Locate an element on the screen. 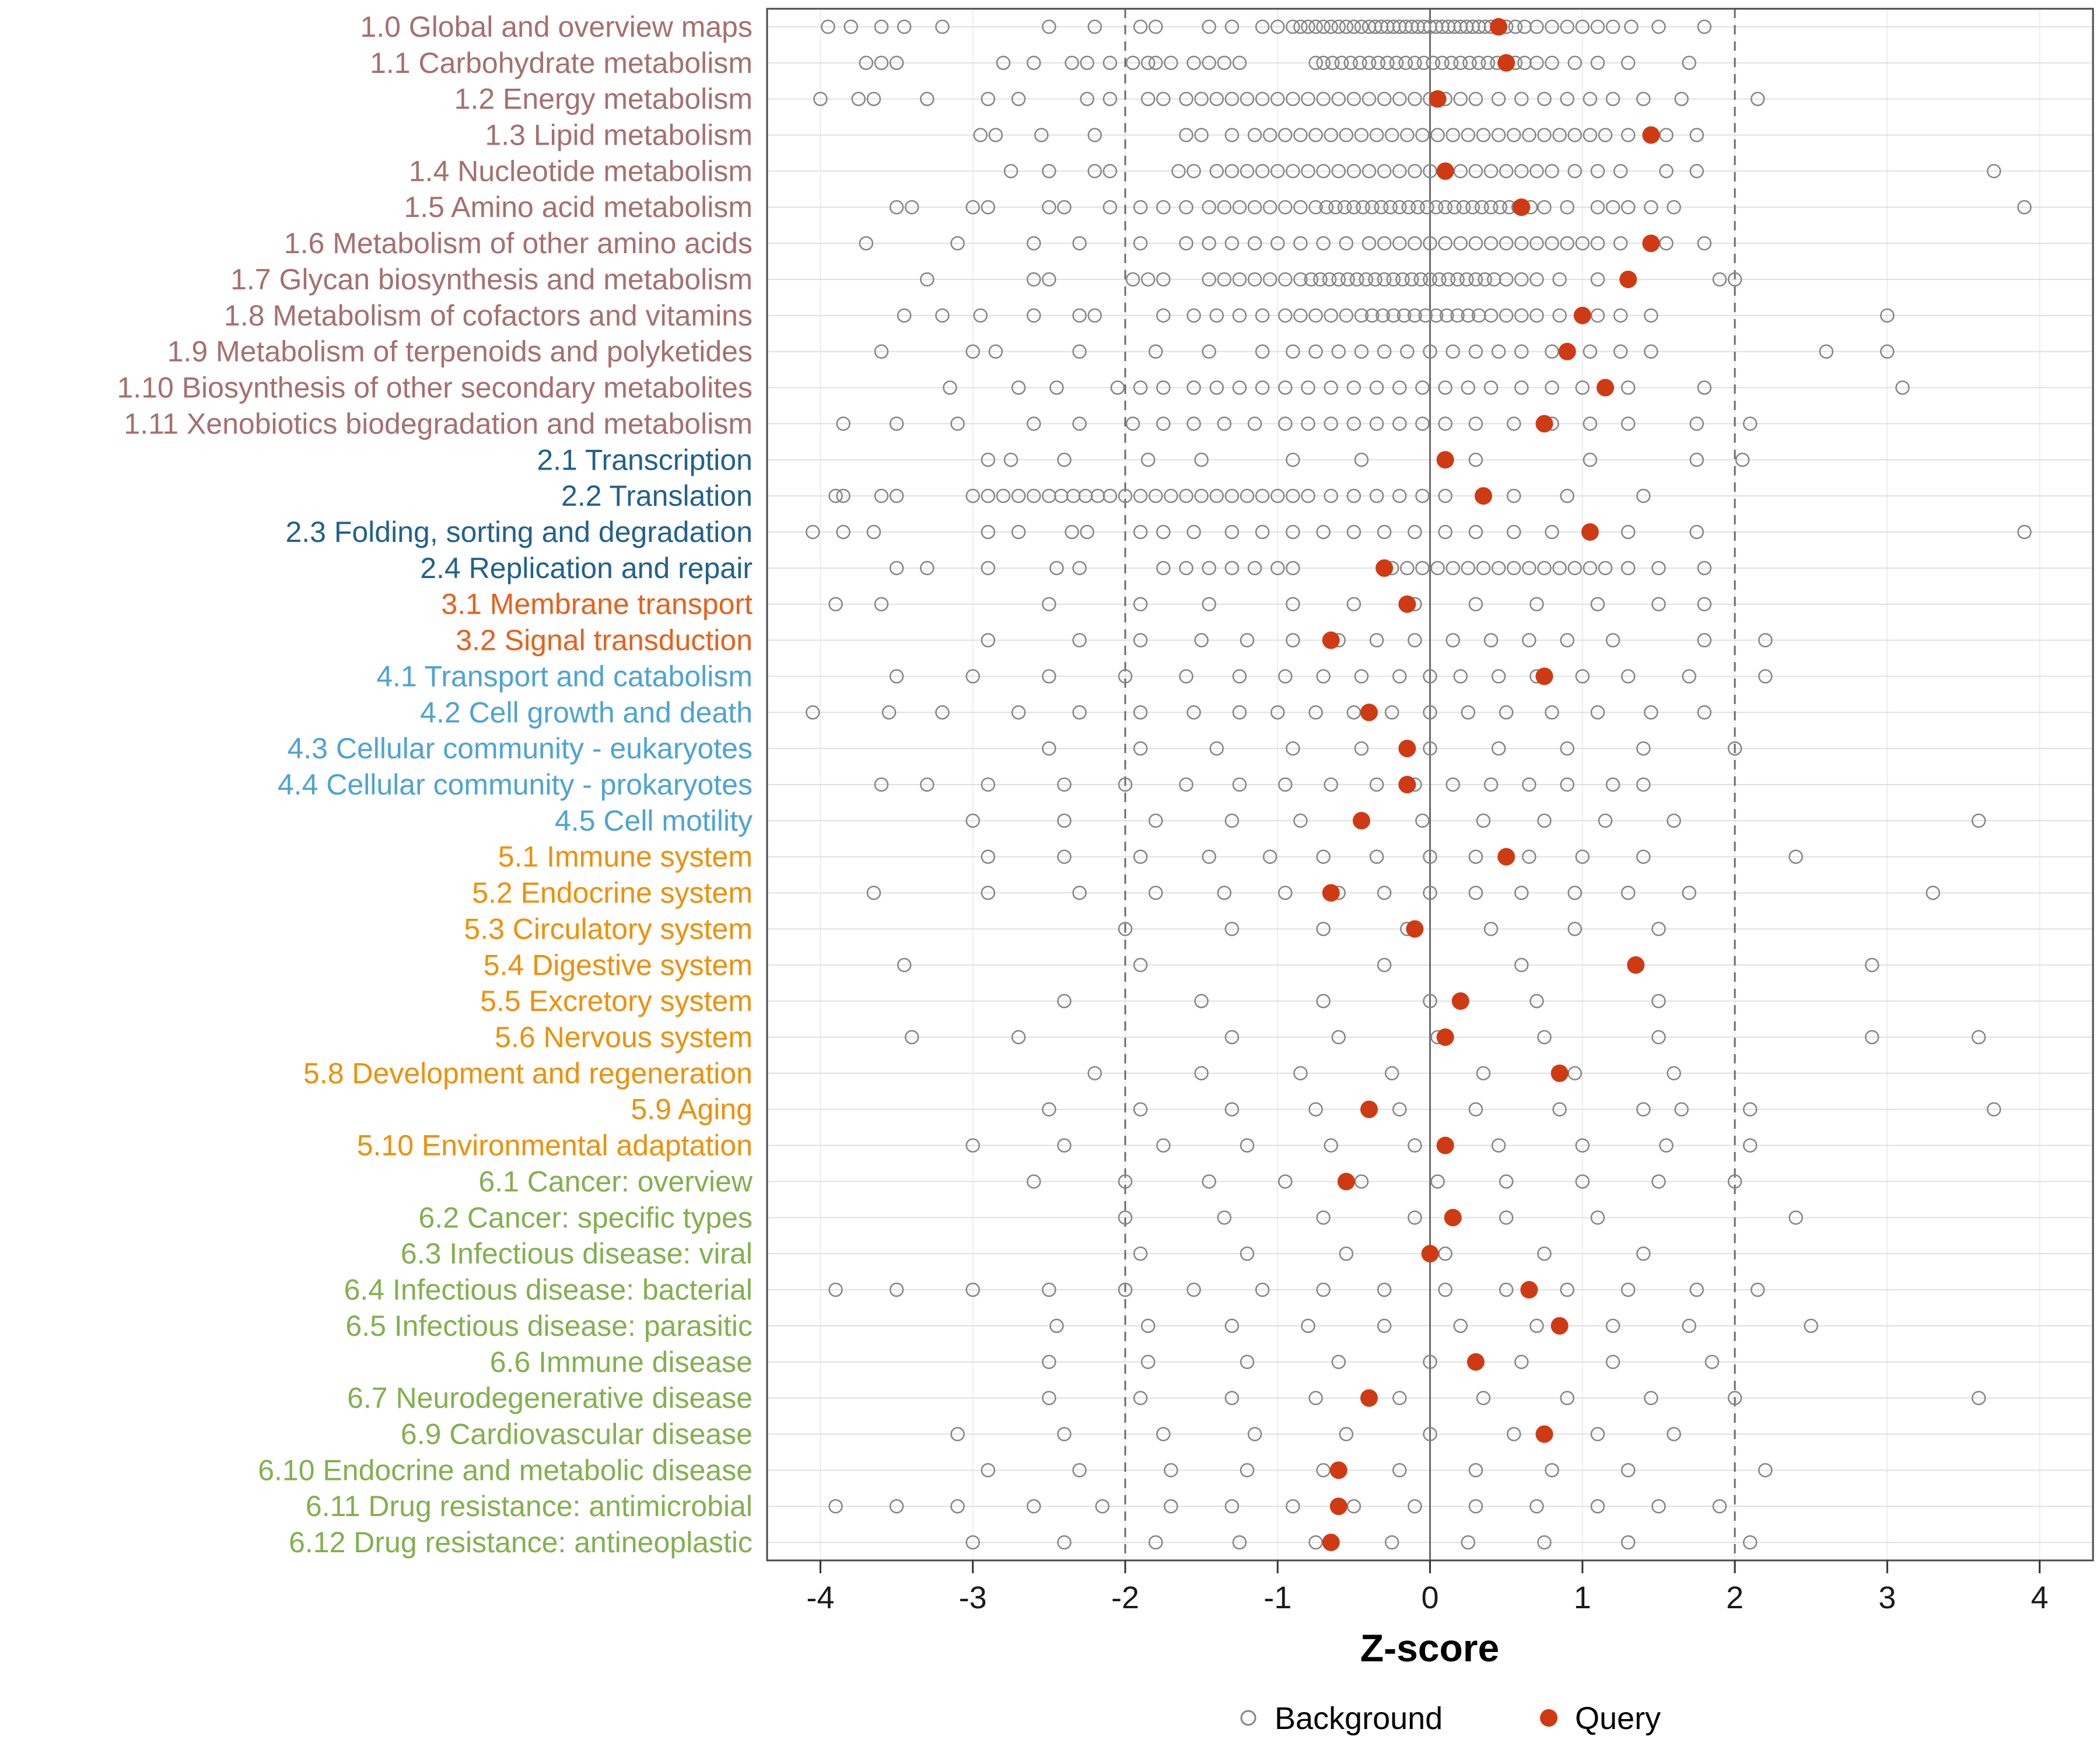 The image size is (2100, 1750). category-label: 5.6 Nervous system is located at coordinates (624, 1037).